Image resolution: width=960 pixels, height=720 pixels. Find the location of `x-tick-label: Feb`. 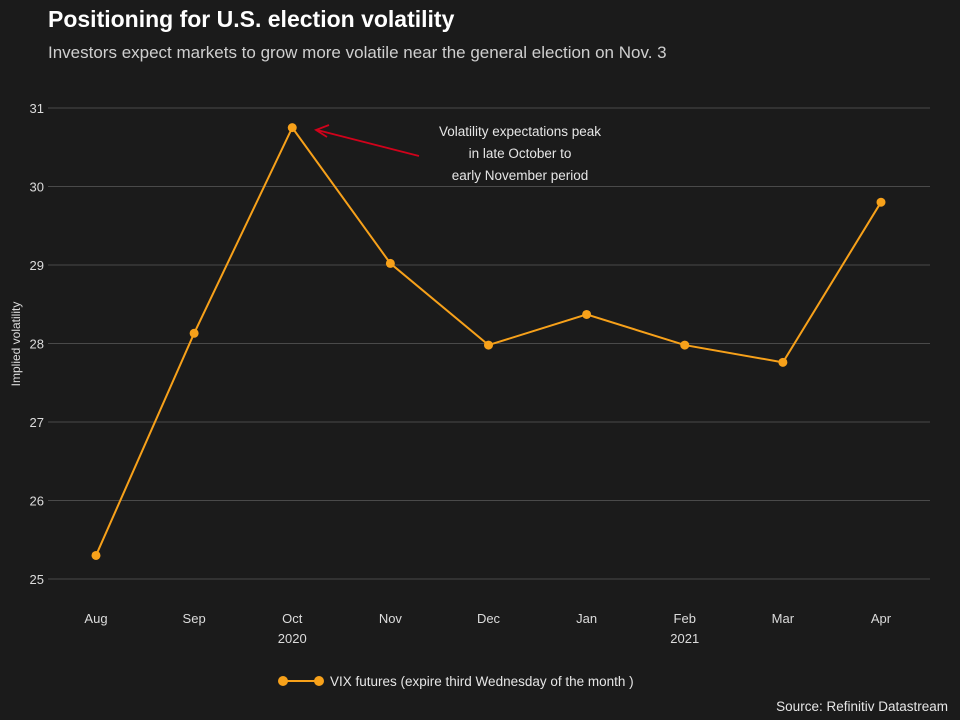

x-tick-label: Feb is located at coordinates (685, 618).